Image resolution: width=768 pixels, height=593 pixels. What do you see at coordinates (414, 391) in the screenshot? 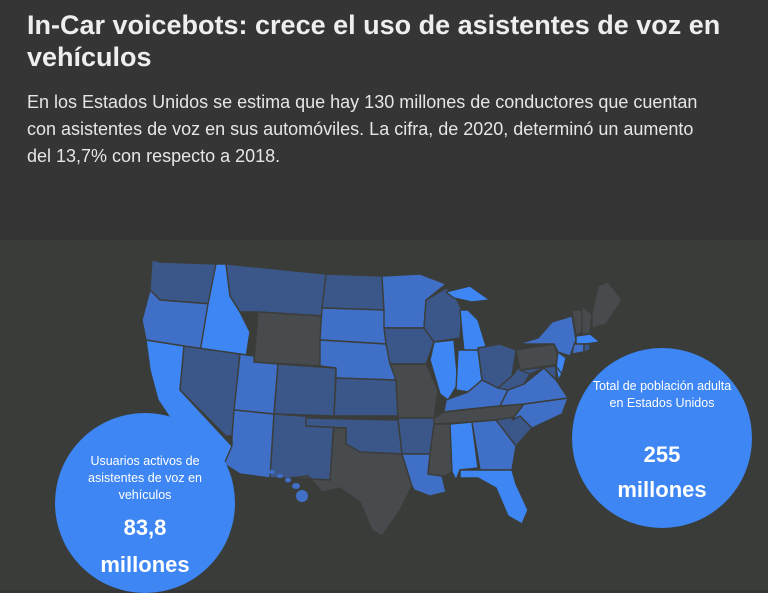
I see `state-missouri` at bounding box center [414, 391].